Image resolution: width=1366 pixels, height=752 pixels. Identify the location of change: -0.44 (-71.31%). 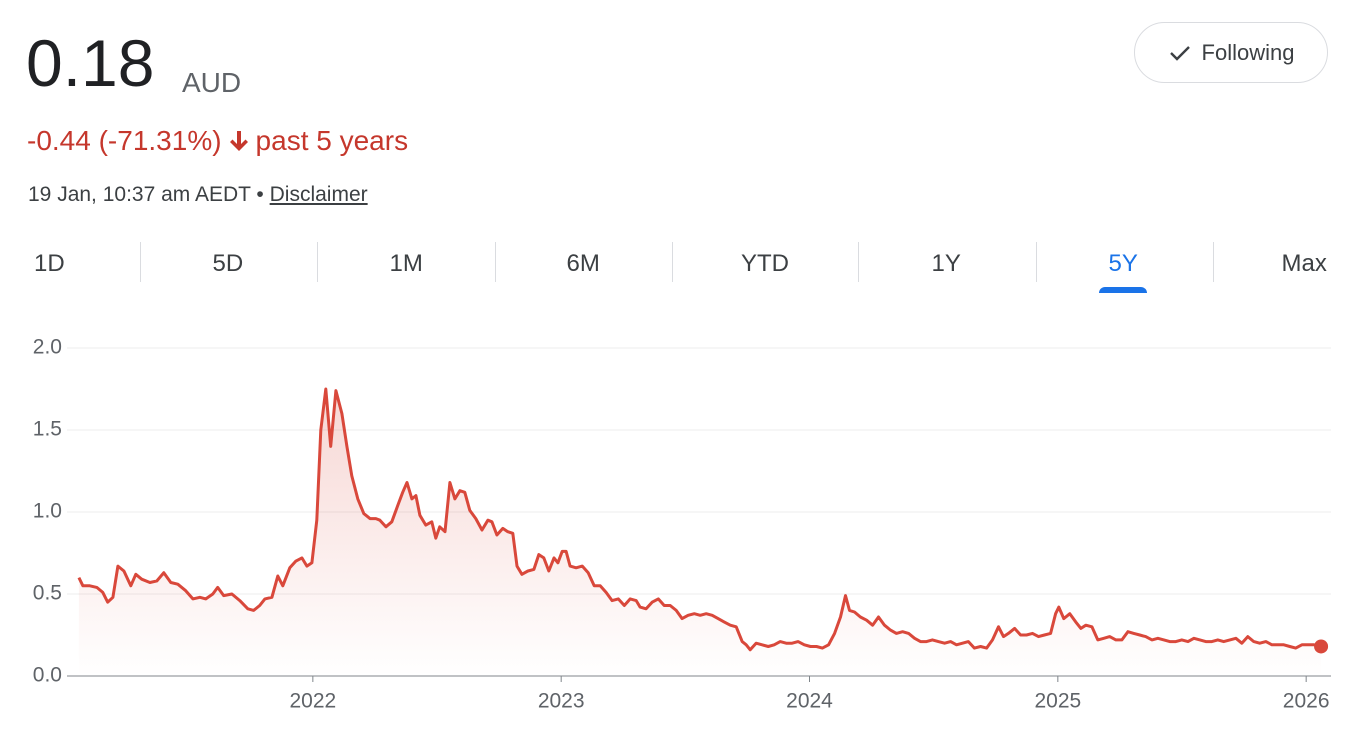
(124, 140).